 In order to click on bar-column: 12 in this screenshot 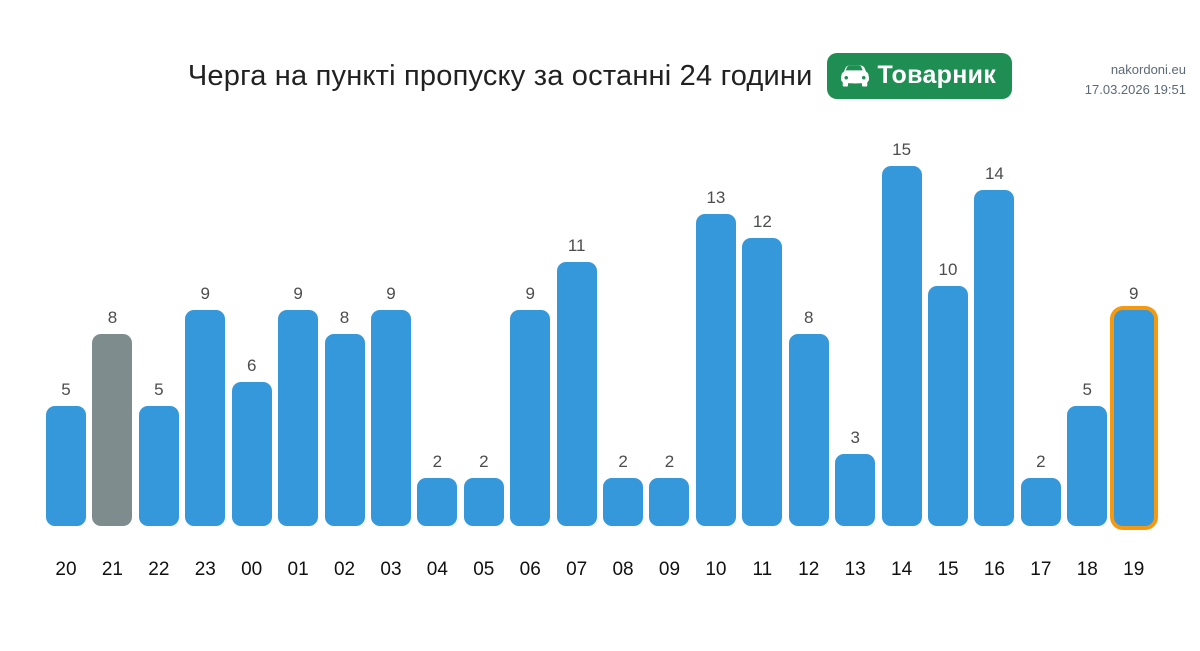, I will do `click(762, 369)`.